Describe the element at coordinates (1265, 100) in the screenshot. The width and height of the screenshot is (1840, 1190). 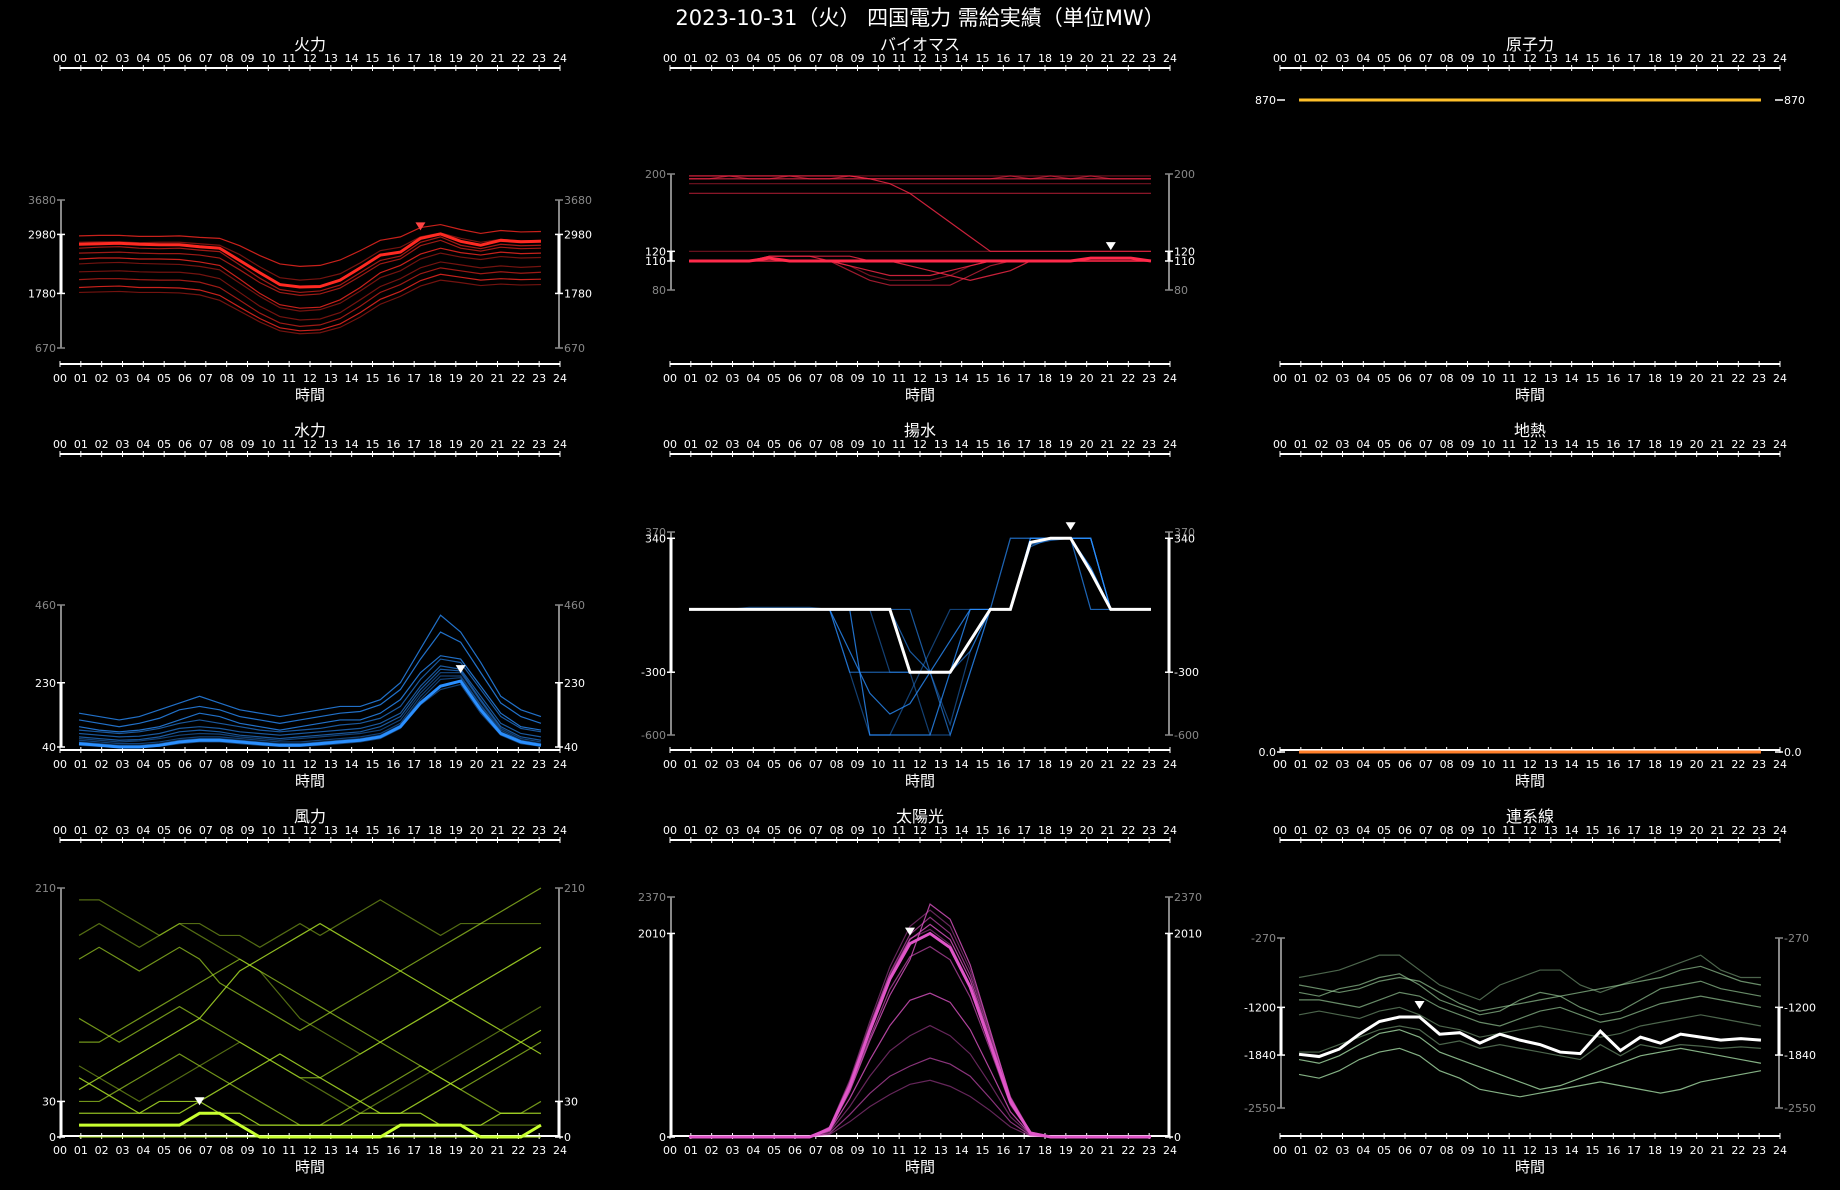
I see `y-tick-label: 870` at that location.